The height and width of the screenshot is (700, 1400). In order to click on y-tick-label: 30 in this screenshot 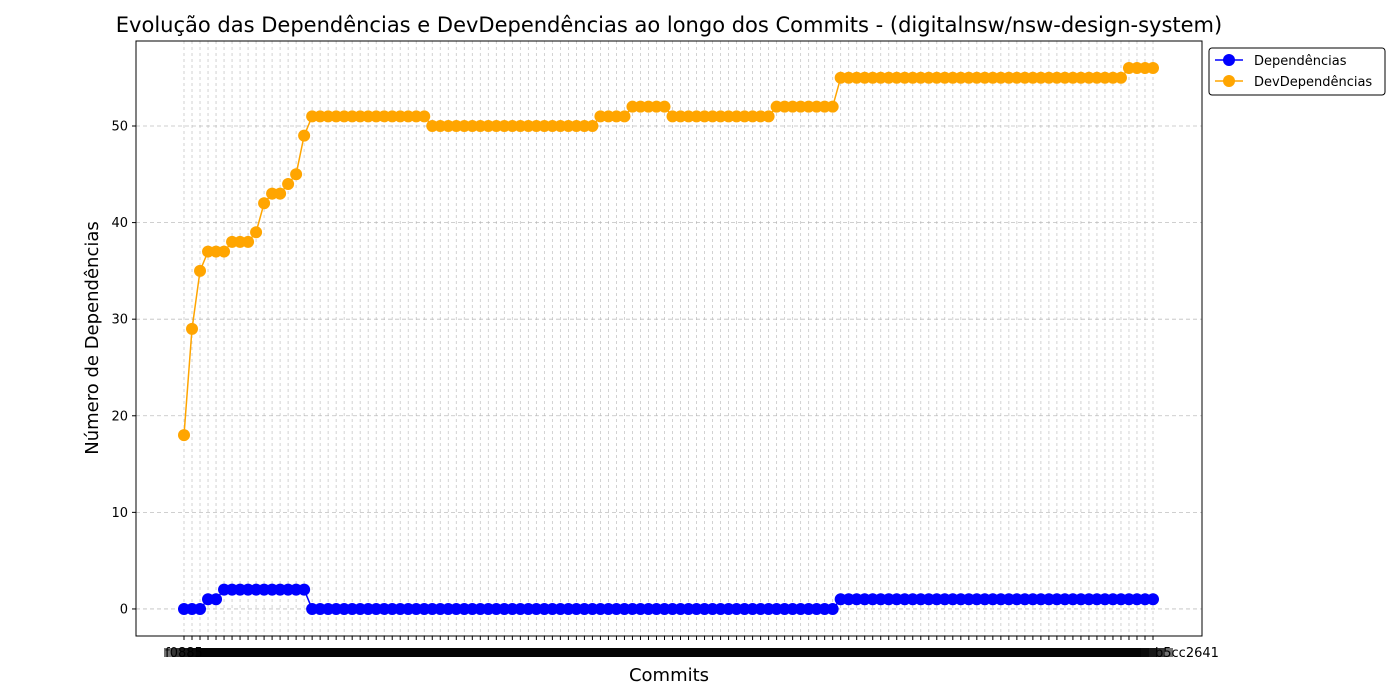, I will do `click(119, 320)`.